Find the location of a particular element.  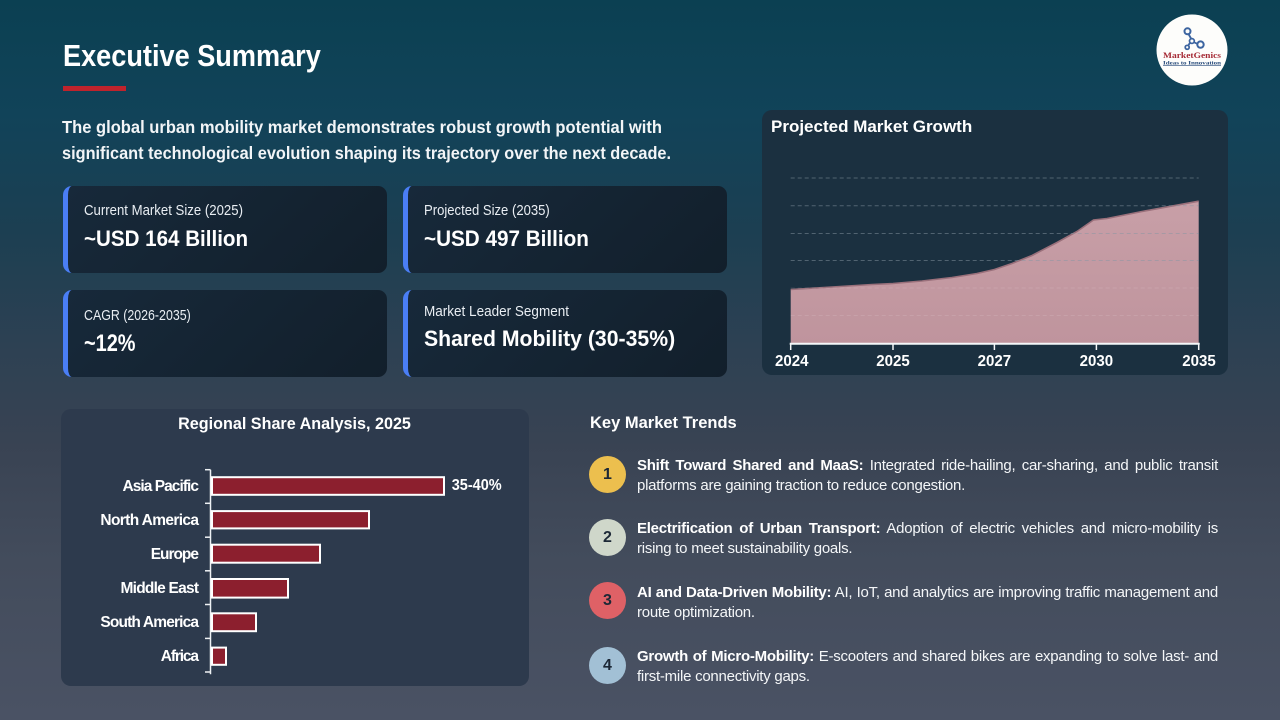

svg-text: 2030 is located at coordinates (1097, 361).